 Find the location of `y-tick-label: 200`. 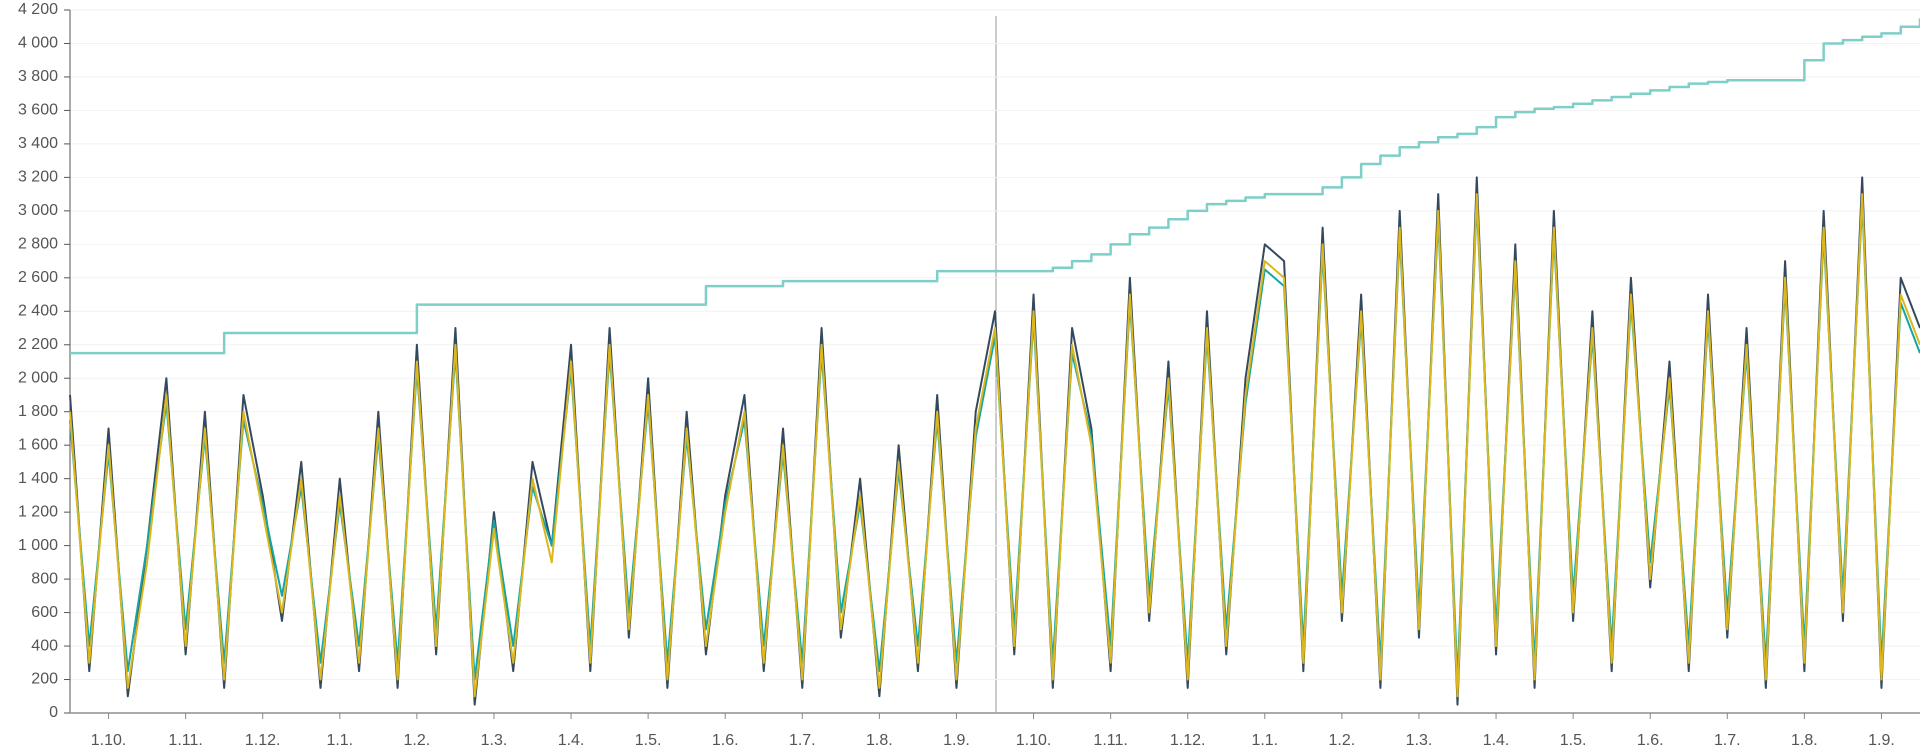

y-tick-label: 200 is located at coordinates (44, 679).